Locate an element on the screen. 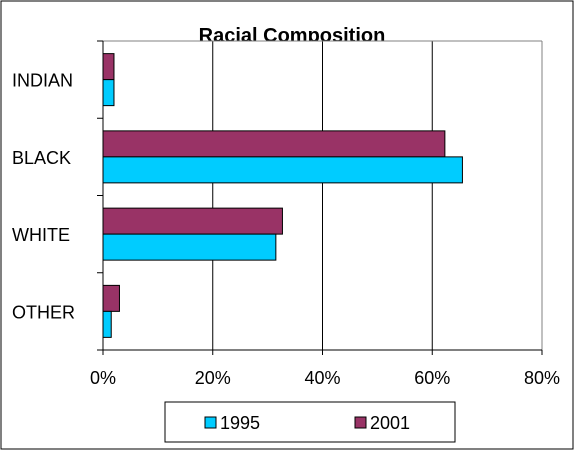 The width and height of the screenshot is (574, 455). bar-1995-other is located at coordinates (107, 324).